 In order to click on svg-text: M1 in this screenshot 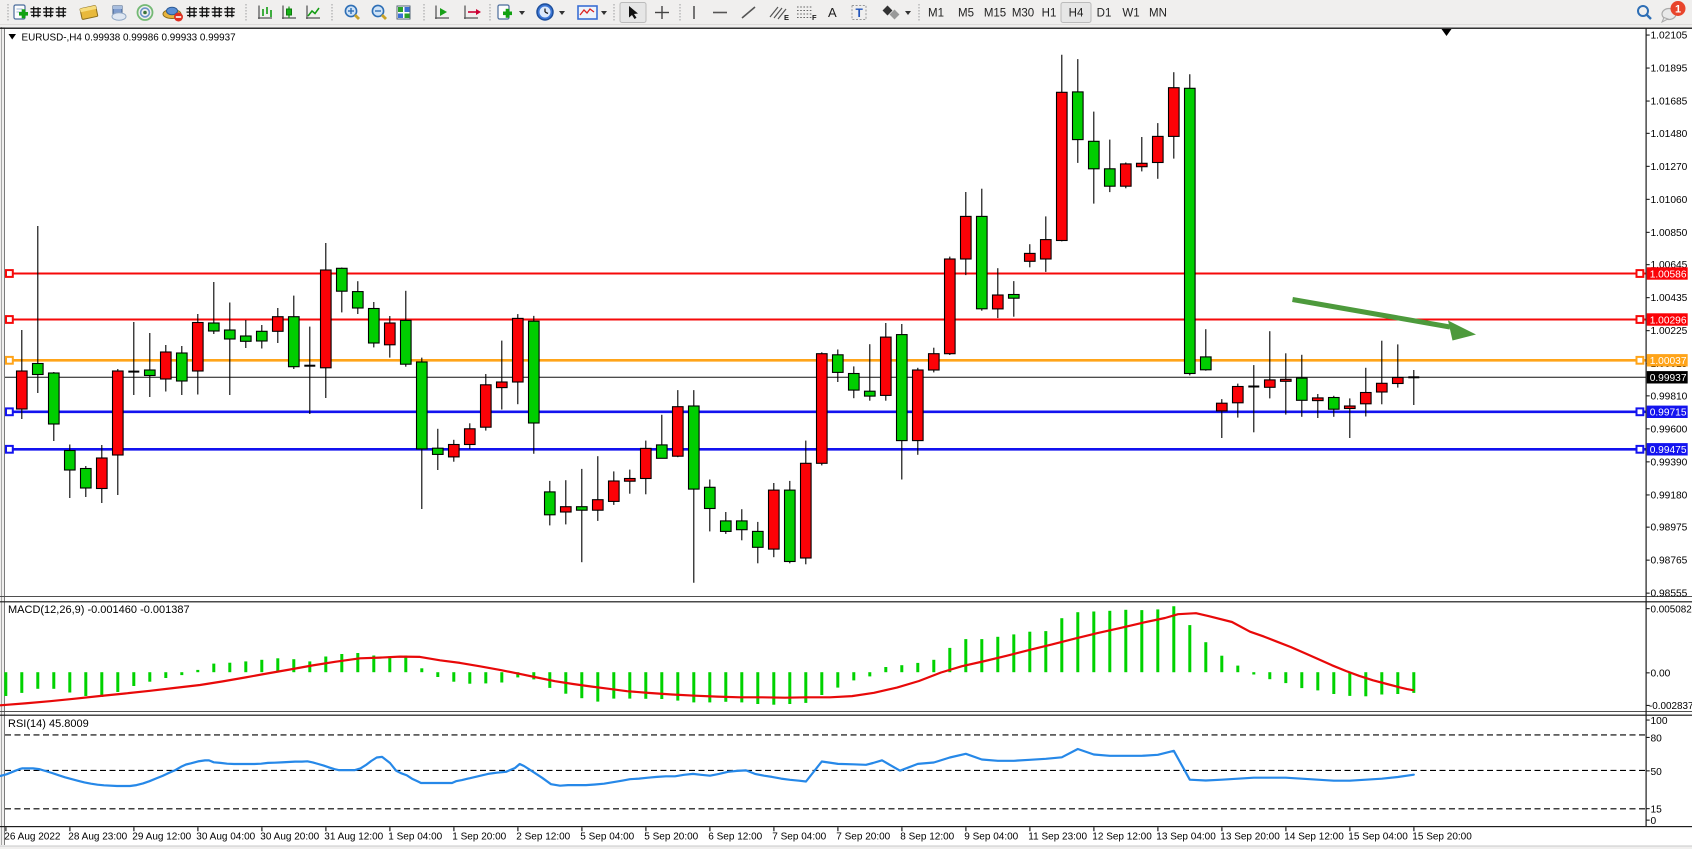, I will do `click(936, 14)`.